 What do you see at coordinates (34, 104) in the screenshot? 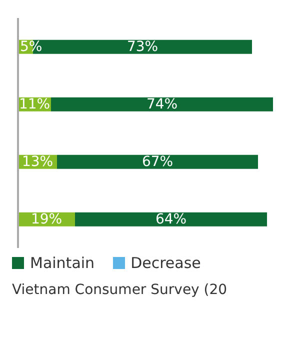
I see `data-label: 11%` at bounding box center [34, 104].